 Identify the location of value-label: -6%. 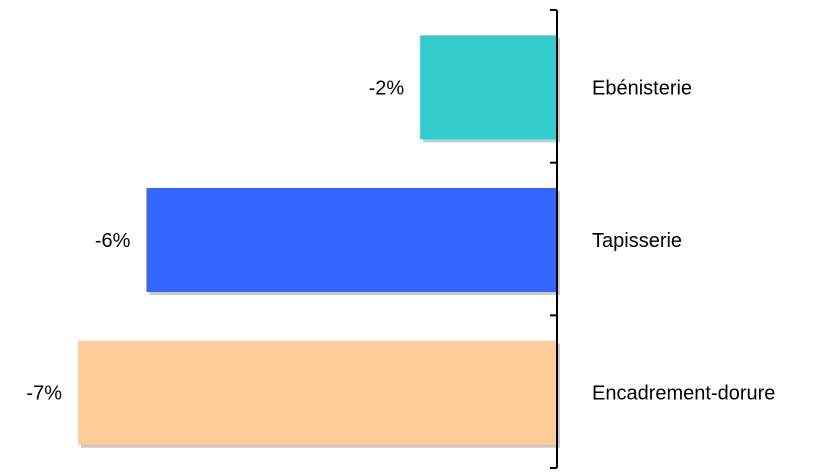
(113, 241).